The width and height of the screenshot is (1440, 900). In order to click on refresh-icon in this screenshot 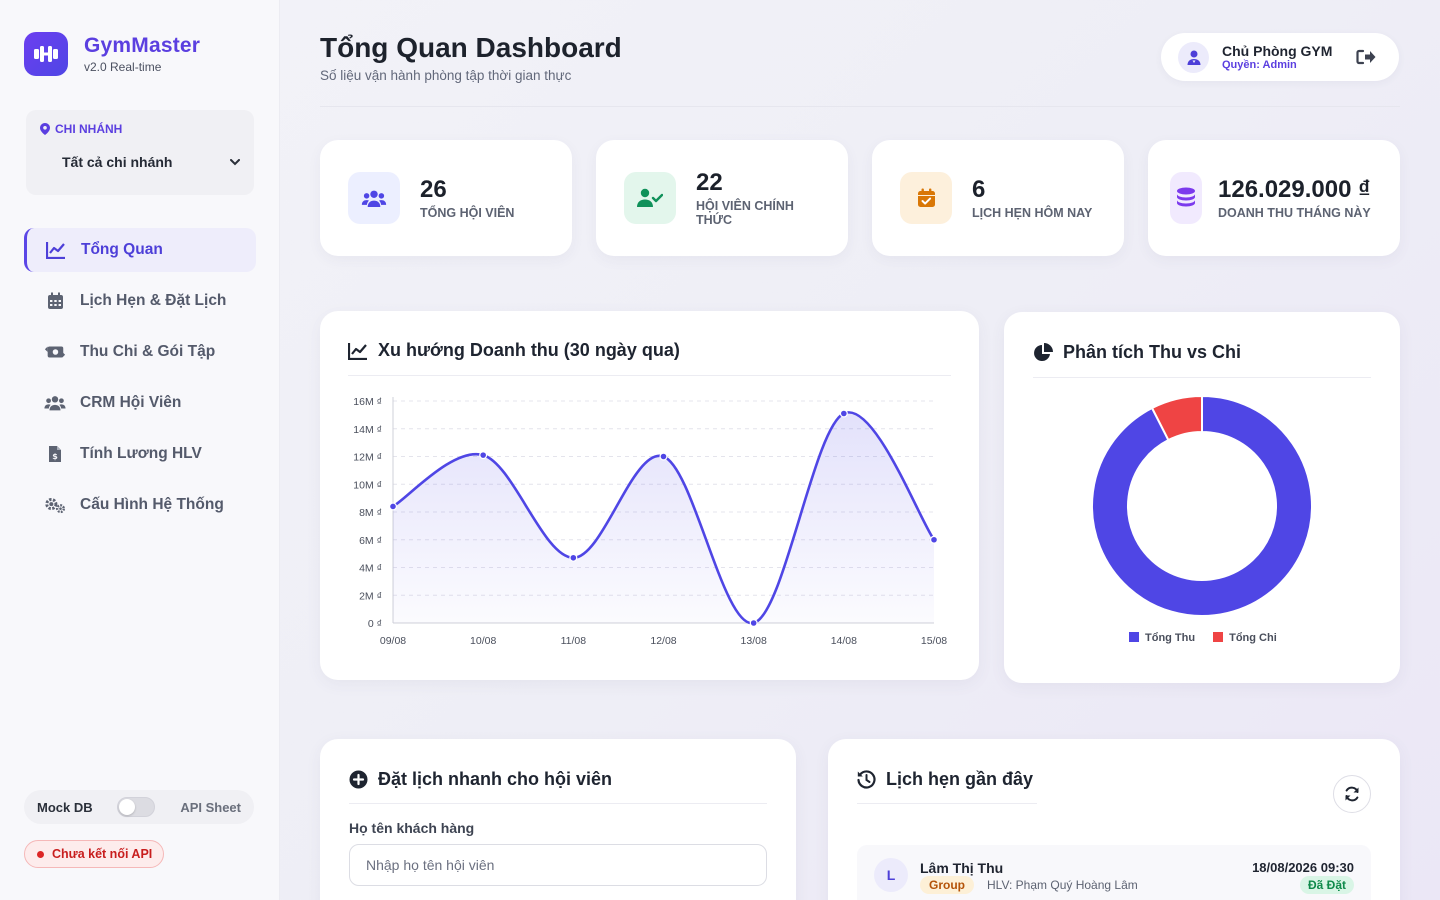, I will do `click(1352, 794)`.